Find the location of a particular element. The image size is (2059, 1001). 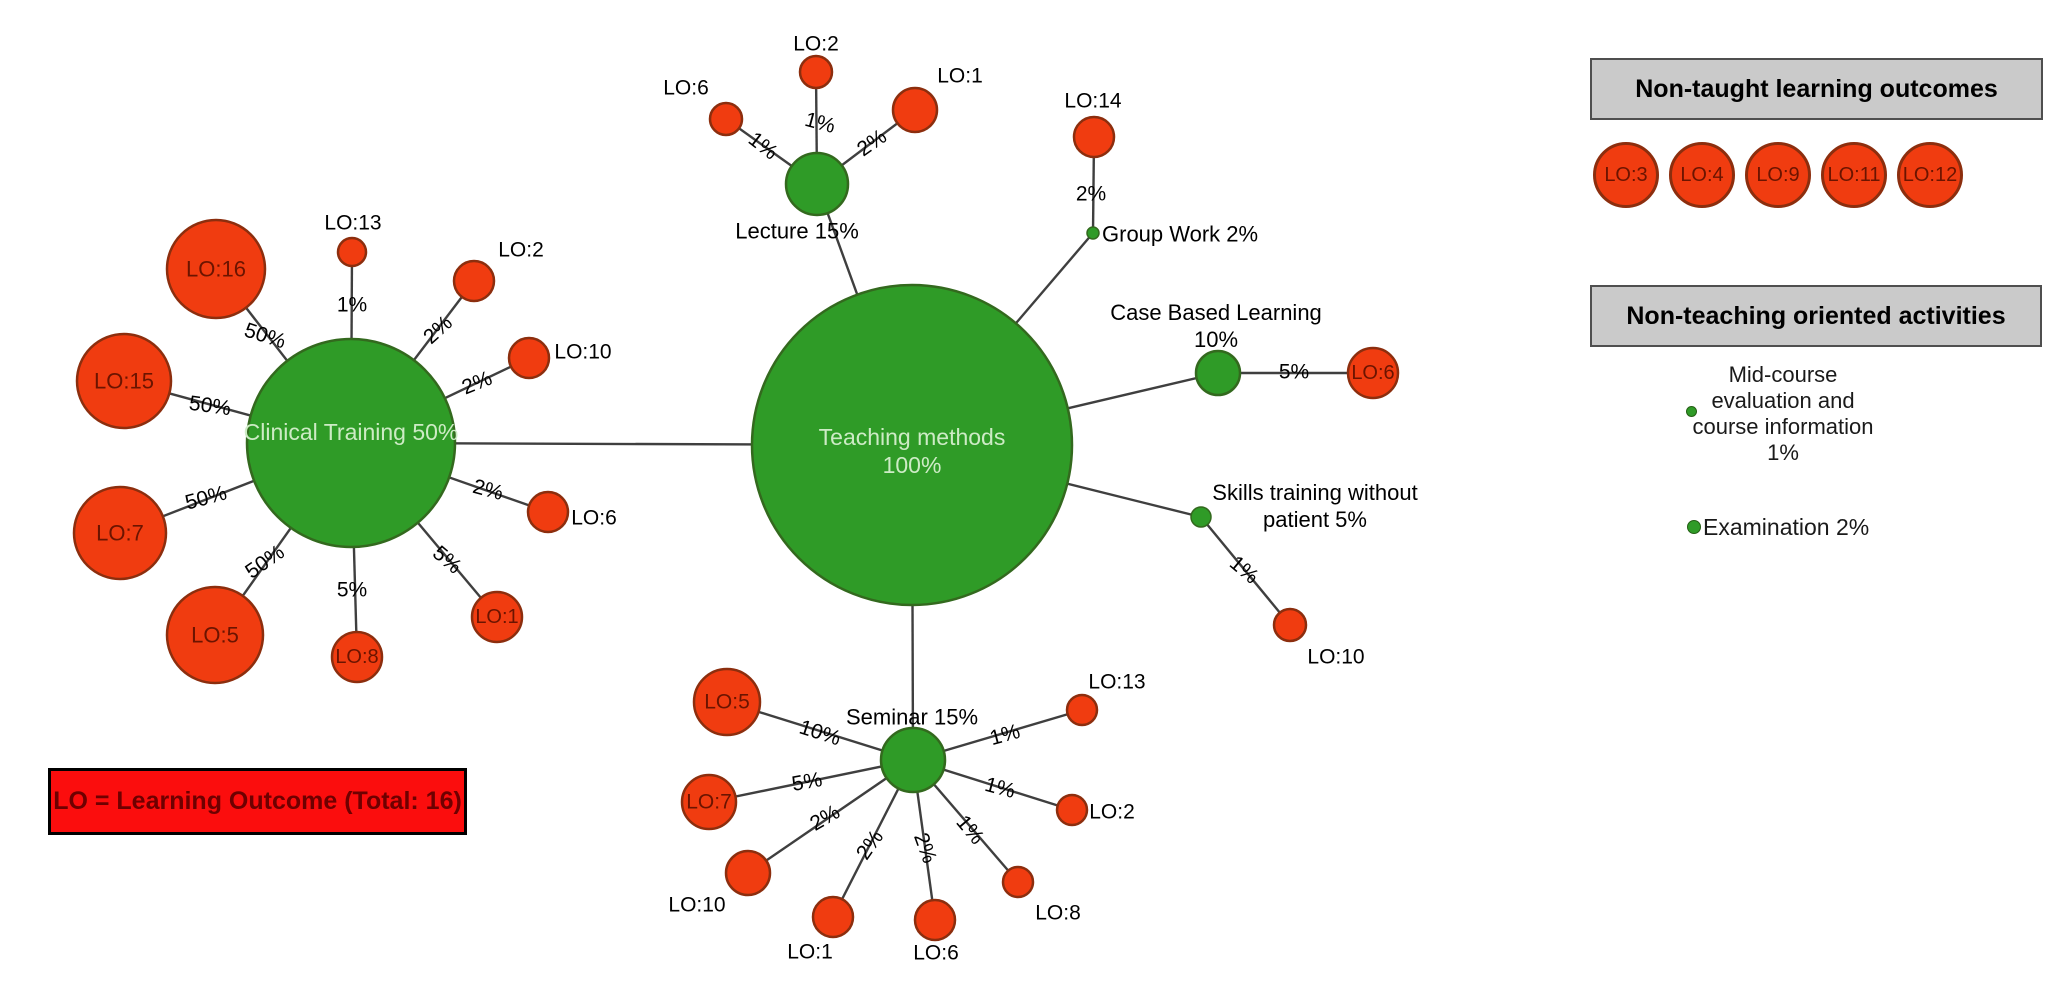

node-c1 is located at coordinates (497, 617).